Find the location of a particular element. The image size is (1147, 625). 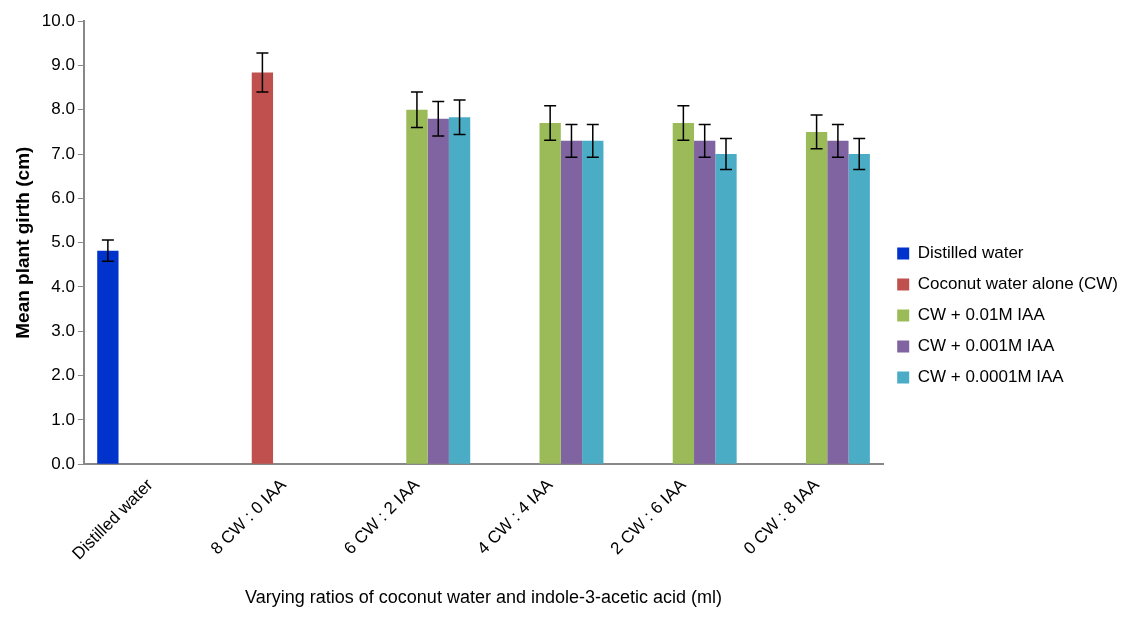

y-tick-label: 2.0 is located at coordinates (63, 375).